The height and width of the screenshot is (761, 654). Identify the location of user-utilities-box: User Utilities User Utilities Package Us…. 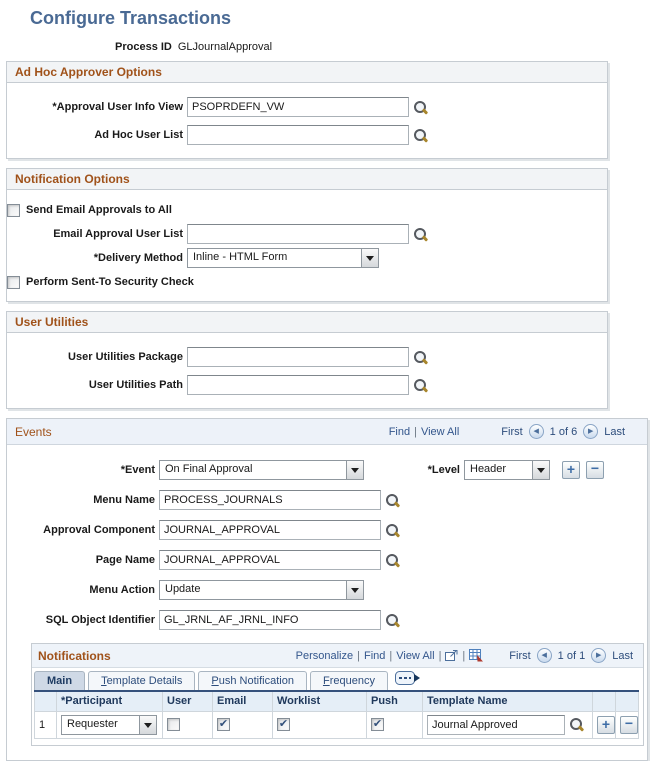
(307, 360).